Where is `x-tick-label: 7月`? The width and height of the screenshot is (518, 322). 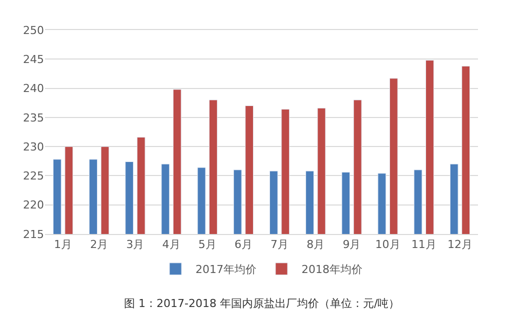 x-tick-label: 7月 is located at coordinates (279, 245).